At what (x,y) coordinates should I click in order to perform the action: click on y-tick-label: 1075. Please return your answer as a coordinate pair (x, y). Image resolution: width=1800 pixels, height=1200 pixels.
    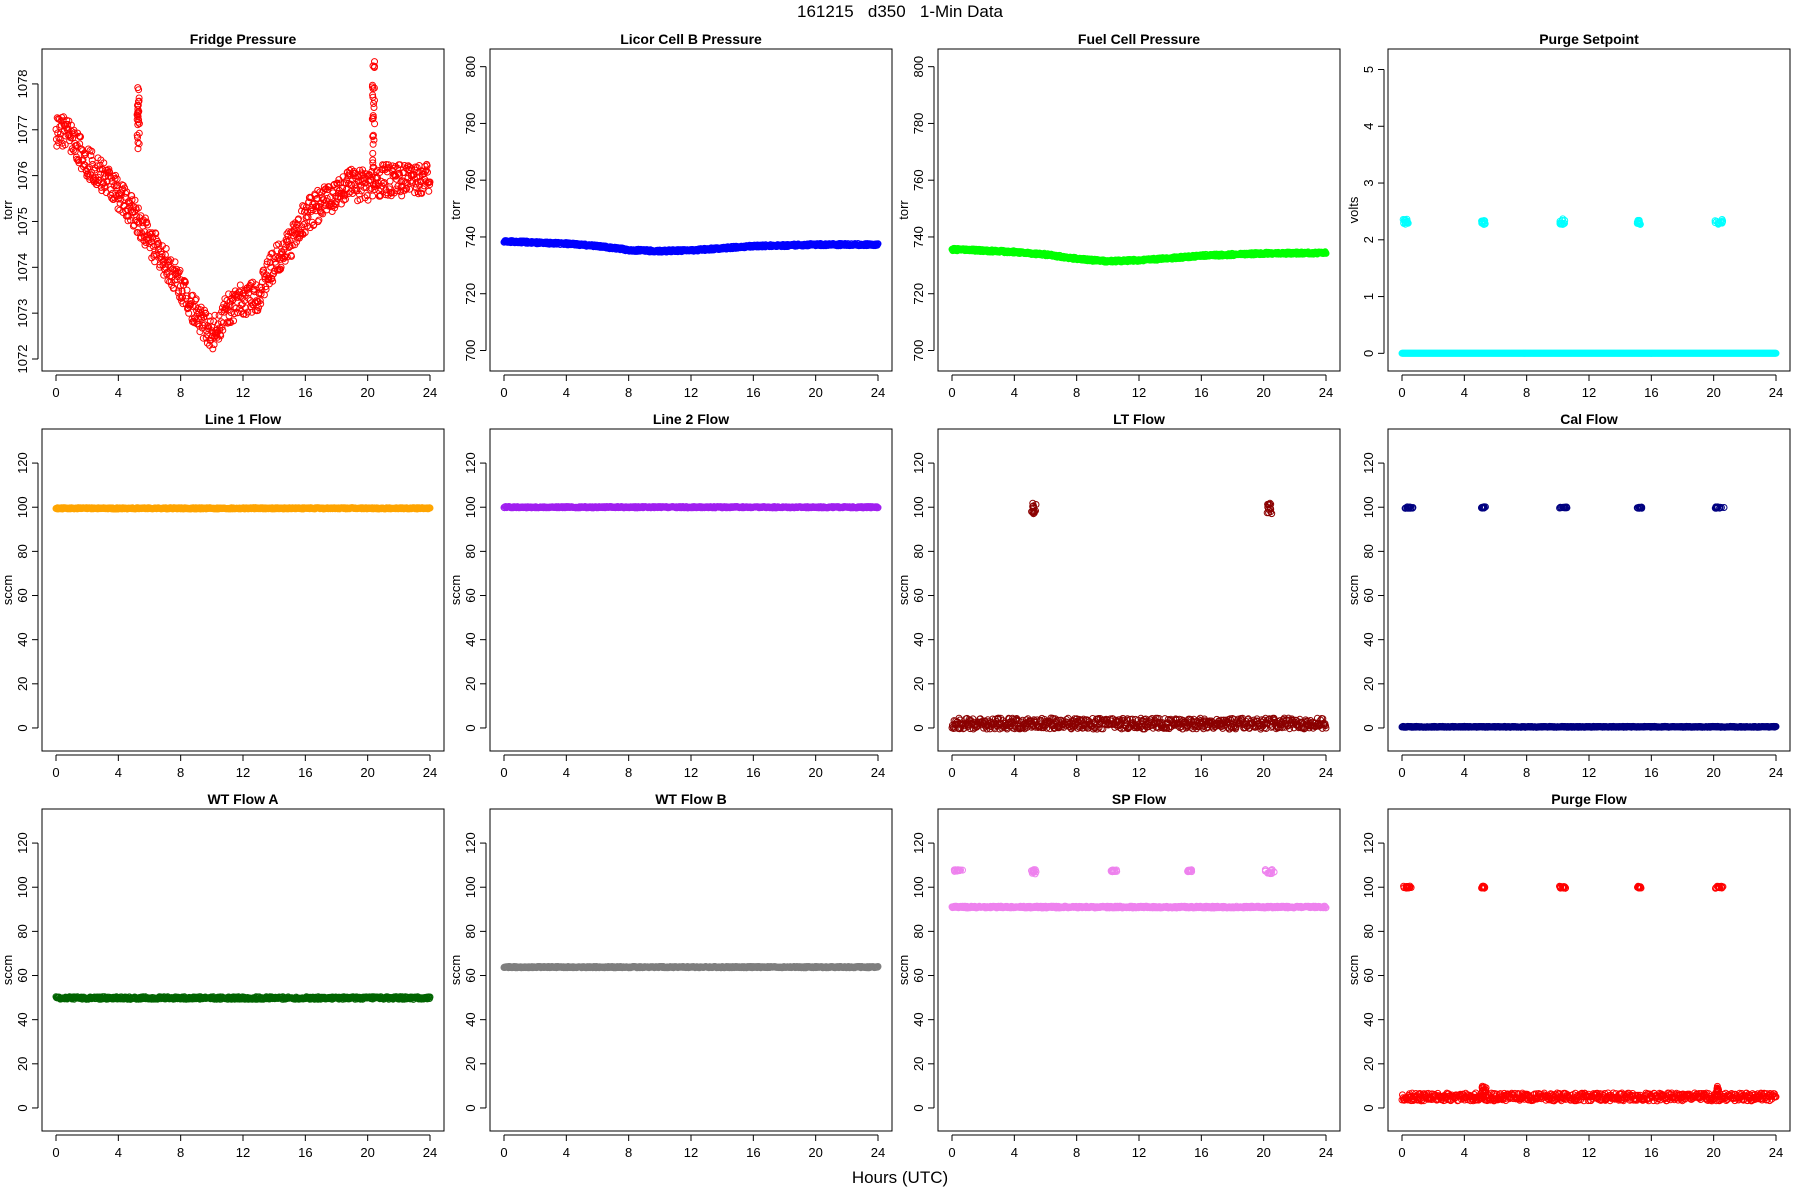
    Looking at the image, I should click on (22, 221).